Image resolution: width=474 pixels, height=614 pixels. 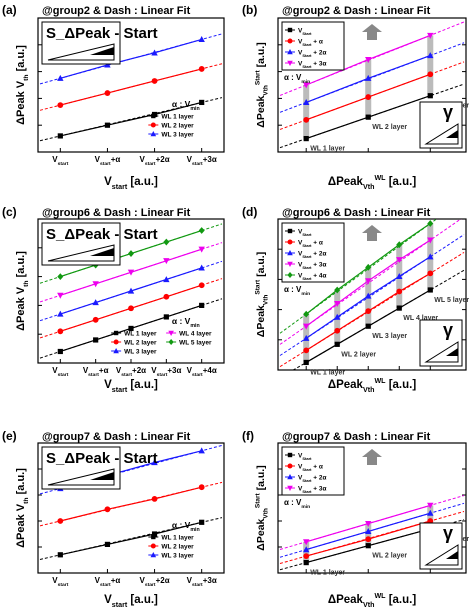 What do you see at coordinates (249, 212) in the screenshot?
I see `panel-label: (d)` at bounding box center [249, 212].